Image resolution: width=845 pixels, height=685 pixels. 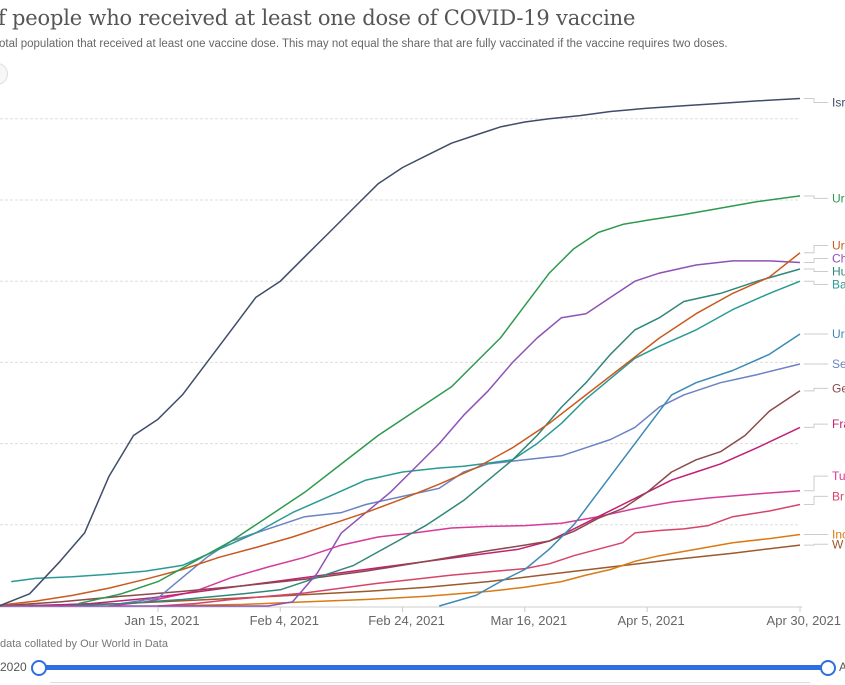 I want to click on series-label-france: Fra, so click(x=838, y=424).